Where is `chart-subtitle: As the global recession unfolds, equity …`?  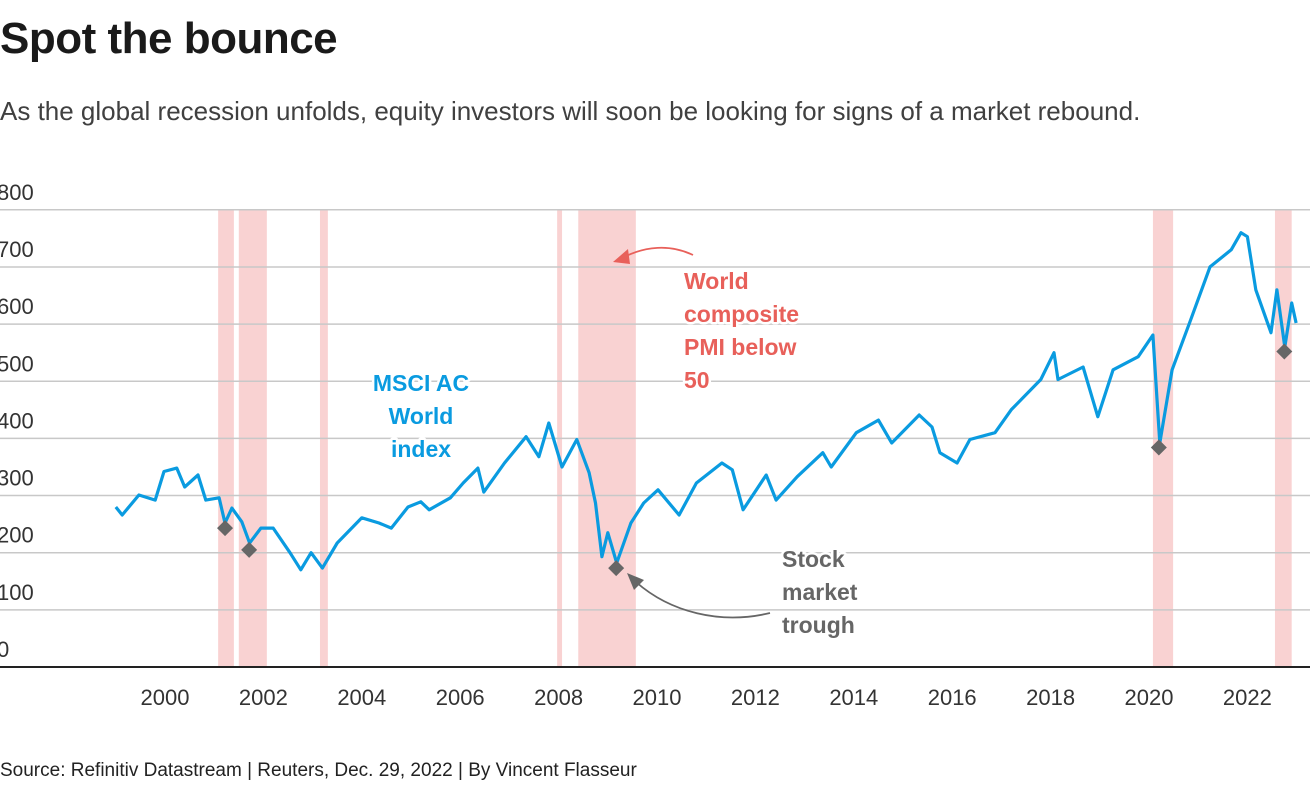
chart-subtitle: As the global recession unfolds, equity … is located at coordinates (570, 111).